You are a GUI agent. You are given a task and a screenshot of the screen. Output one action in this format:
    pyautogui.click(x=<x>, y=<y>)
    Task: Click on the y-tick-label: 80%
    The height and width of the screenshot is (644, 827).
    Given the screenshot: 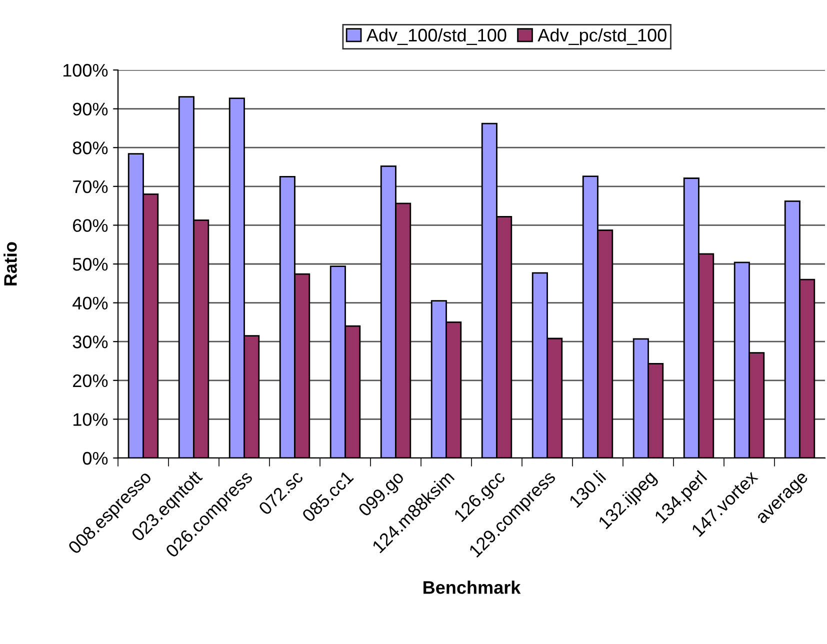 What is the action you would take?
    pyautogui.click(x=90, y=148)
    